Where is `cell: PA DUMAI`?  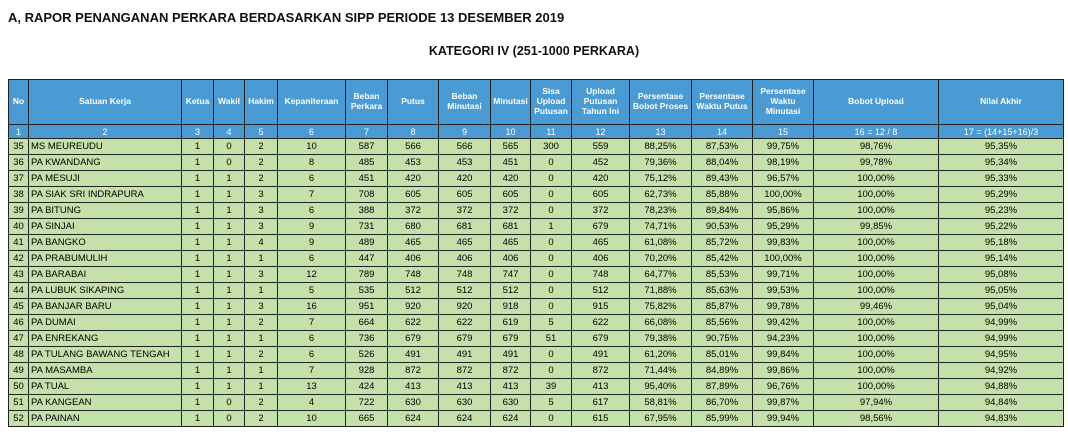
cell: PA DUMAI is located at coordinates (105, 322).